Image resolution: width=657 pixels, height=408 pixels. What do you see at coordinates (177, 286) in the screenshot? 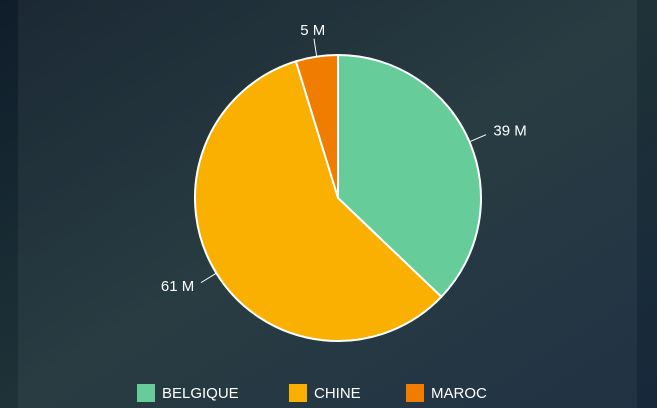
I see `data-label: 61 M` at bounding box center [177, 286].